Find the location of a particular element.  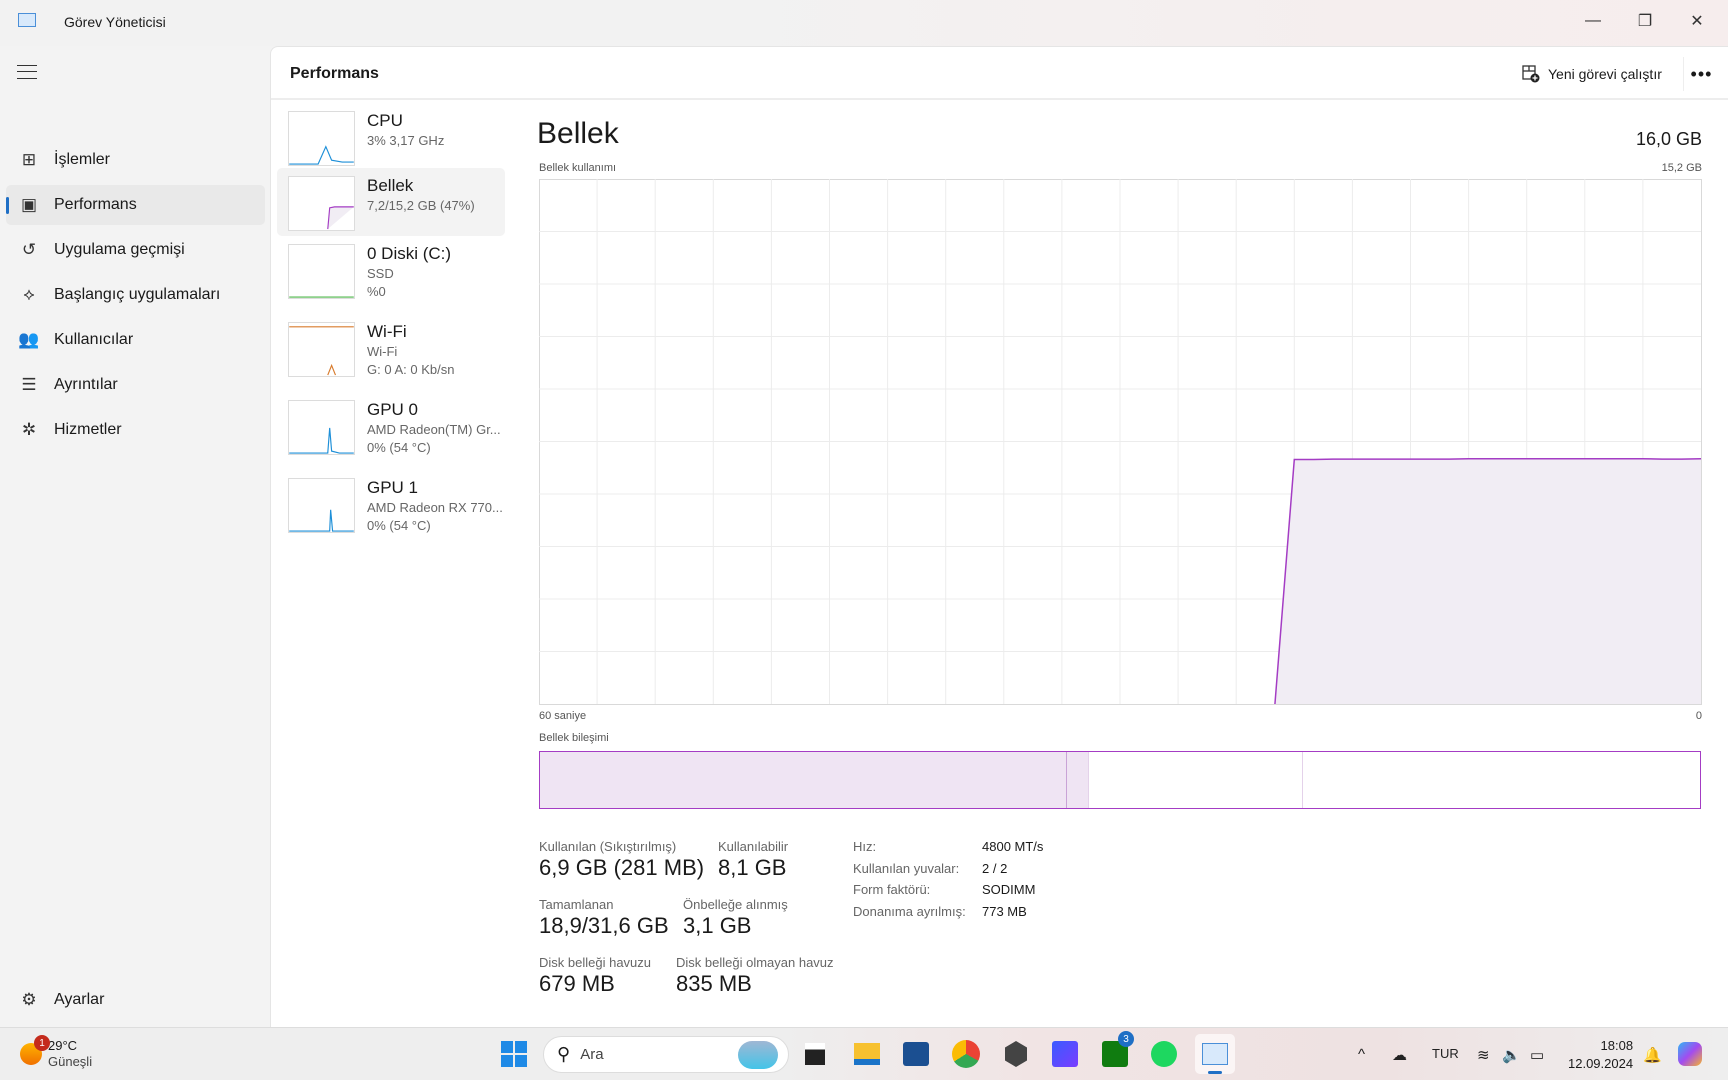

details-icon: ☰ is located at coordinates (29, 384).